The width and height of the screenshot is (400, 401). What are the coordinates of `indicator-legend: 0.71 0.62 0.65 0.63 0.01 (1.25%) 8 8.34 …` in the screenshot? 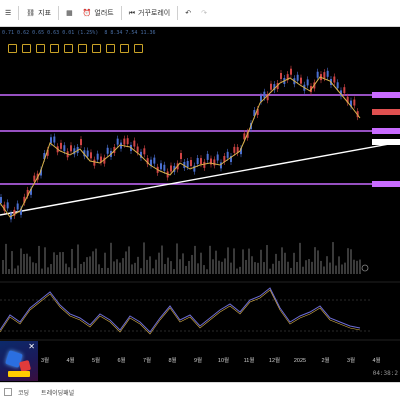 It's located at (79, 34).